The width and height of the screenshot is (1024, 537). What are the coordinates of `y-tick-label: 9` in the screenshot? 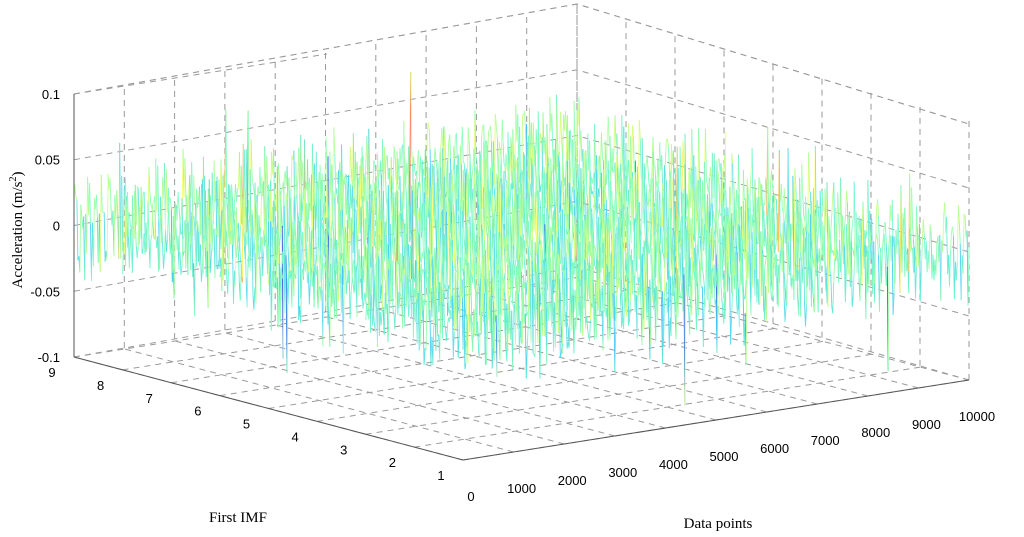 It's located at (51, 372).